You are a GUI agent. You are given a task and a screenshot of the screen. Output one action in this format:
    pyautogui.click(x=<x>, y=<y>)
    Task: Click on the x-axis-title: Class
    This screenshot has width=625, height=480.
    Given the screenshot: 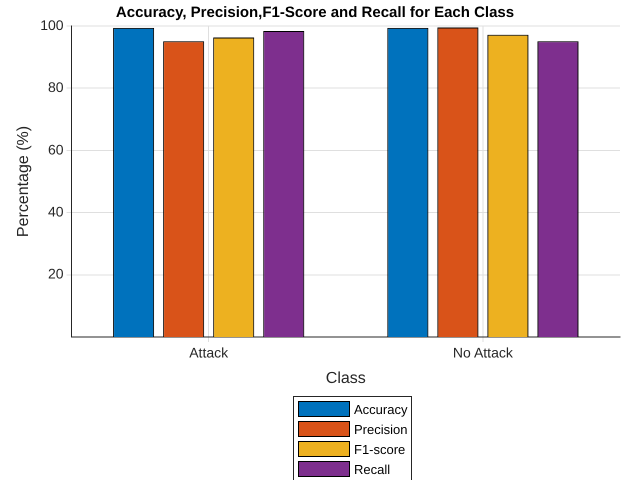 What is the action you would take?
    pyautogui.click(x=346, y=378)
    